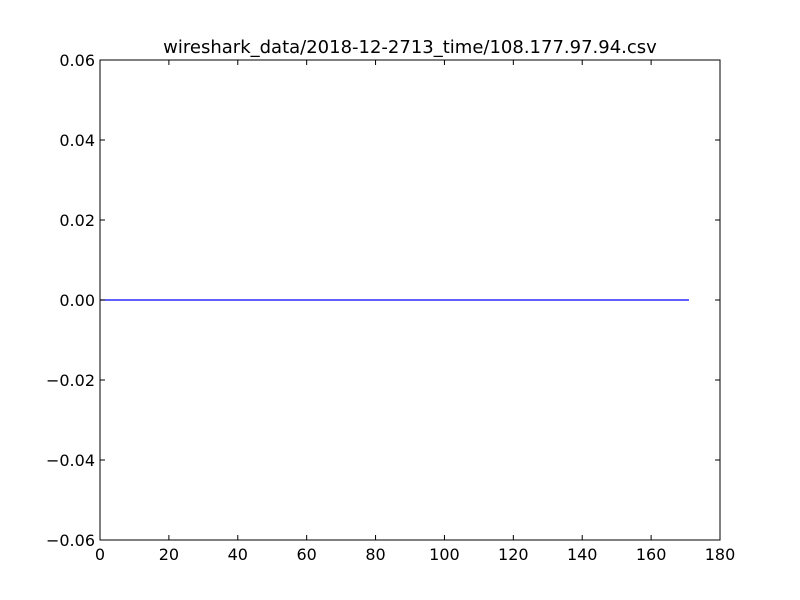 The width and height of the screenshot is (800, 600). What do you see at coordinates (100, 554) in the screenshot?
I see `x-tick-label: 0` at bounding box center [100, 554].